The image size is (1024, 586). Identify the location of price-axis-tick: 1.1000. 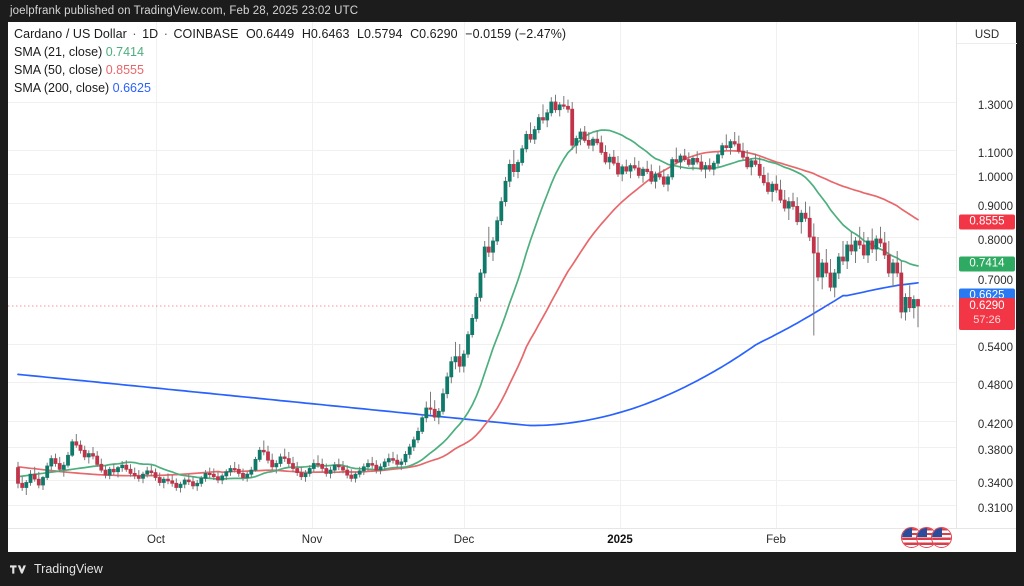
(995, 154).